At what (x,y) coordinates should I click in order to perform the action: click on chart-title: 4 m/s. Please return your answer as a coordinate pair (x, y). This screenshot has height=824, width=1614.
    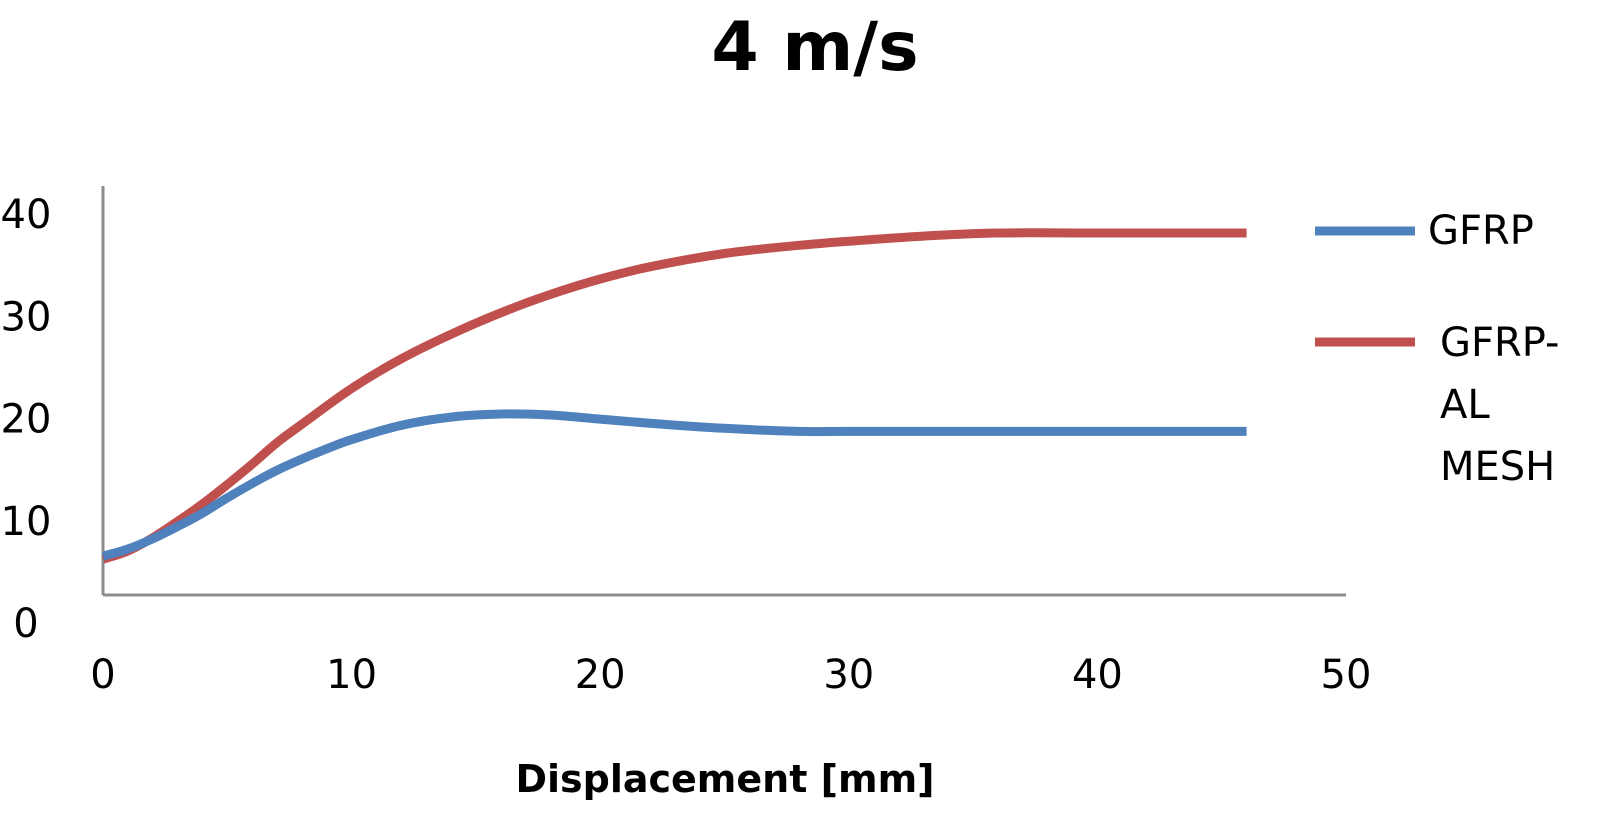
    Looking at the image, I should click on (814, 47).